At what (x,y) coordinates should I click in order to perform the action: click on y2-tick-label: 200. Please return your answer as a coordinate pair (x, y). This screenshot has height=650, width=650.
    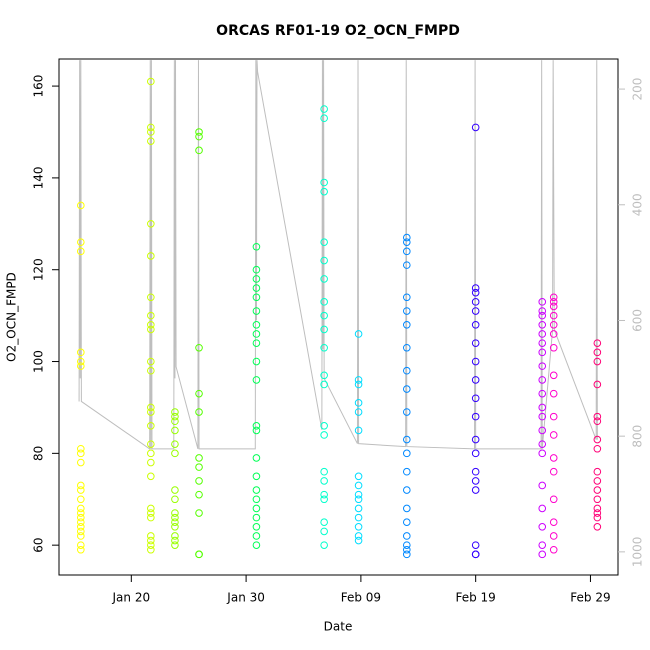
    Looking at the image, I should click on (638, 89).